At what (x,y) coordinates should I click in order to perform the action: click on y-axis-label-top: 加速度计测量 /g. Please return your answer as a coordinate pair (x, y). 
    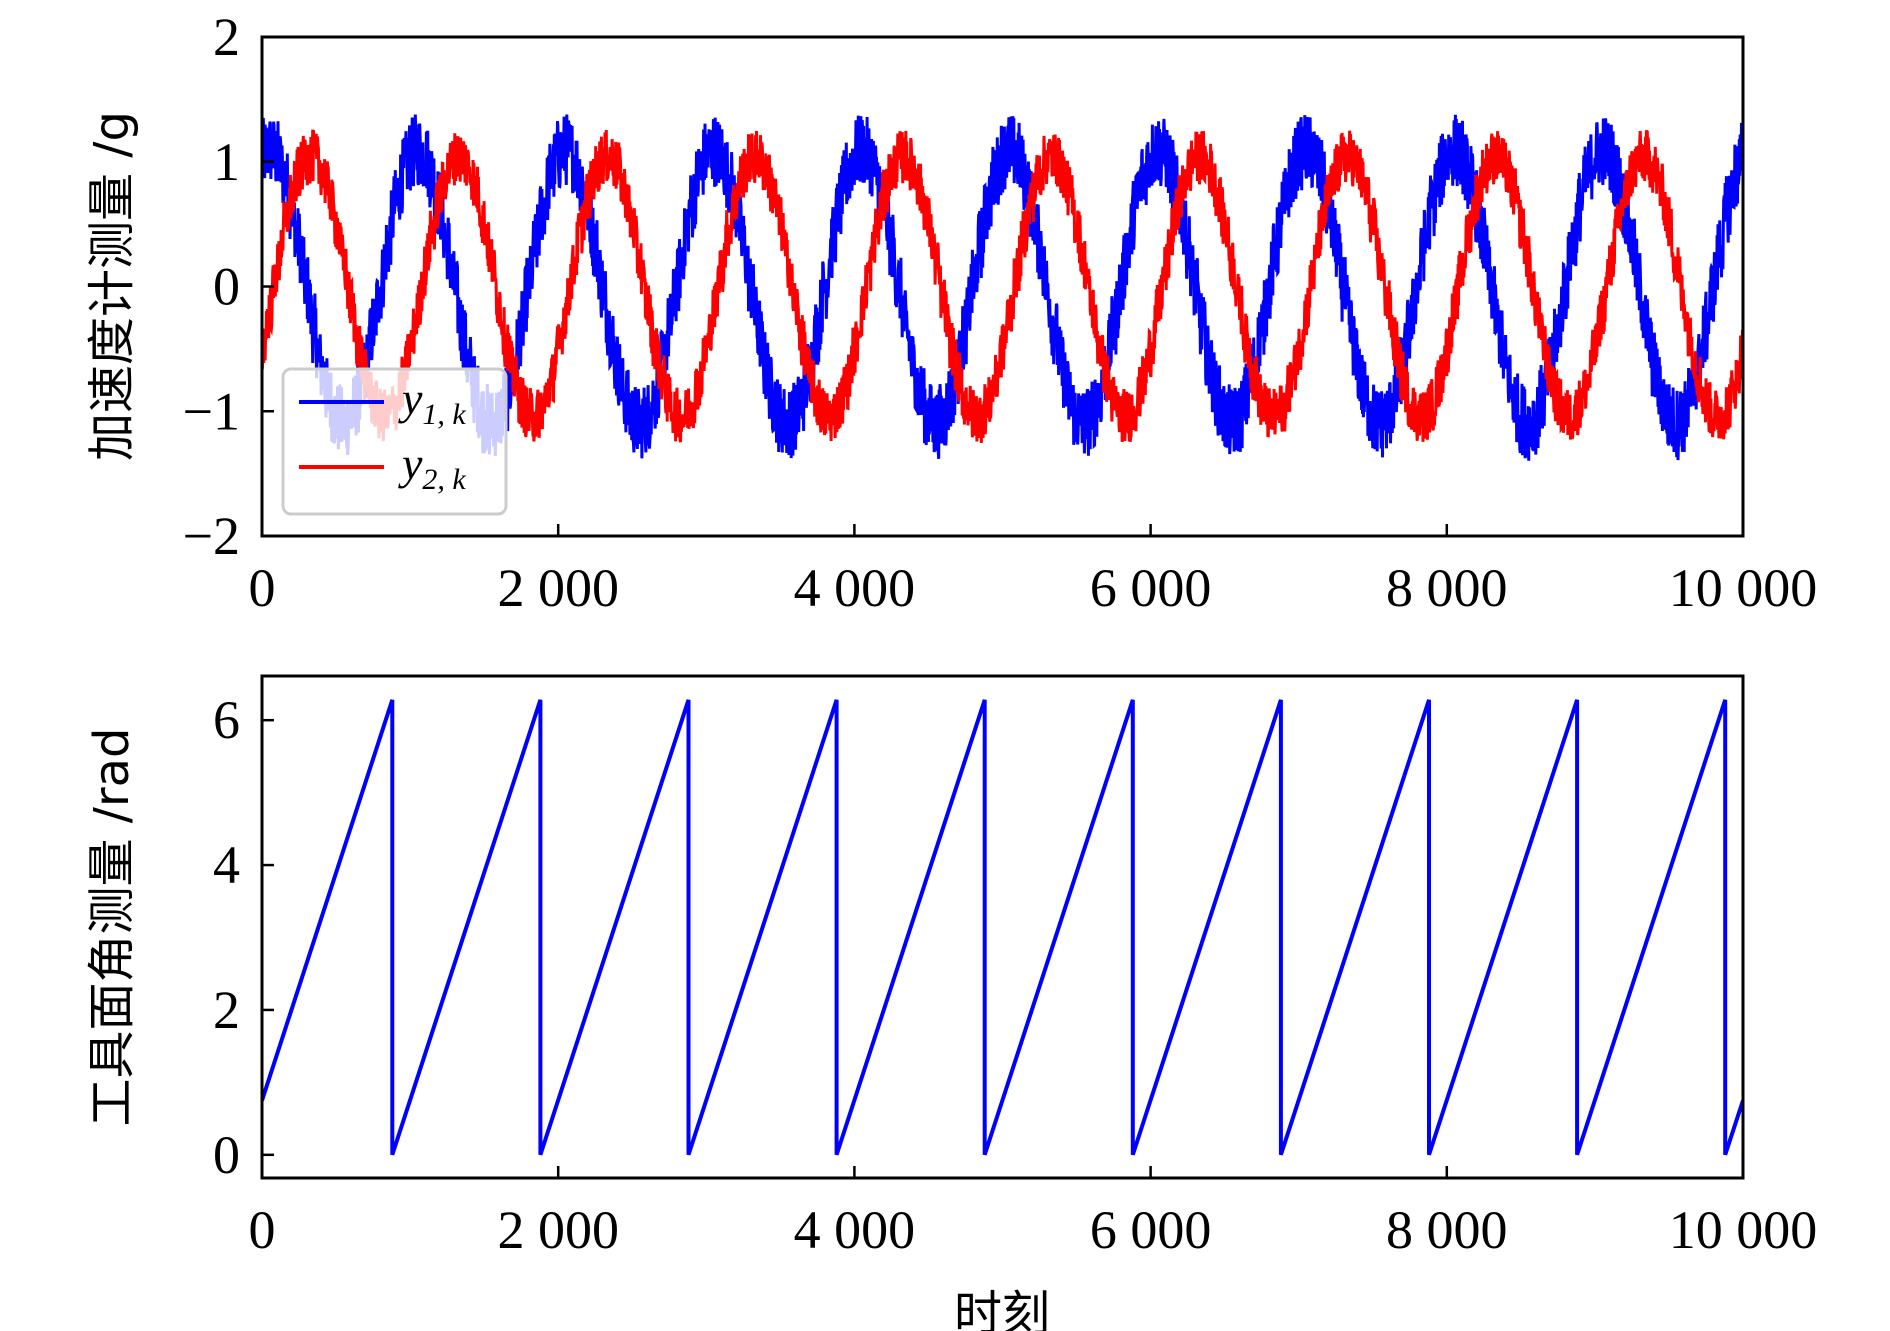
    Looking at the image, I should click on (112, 286).